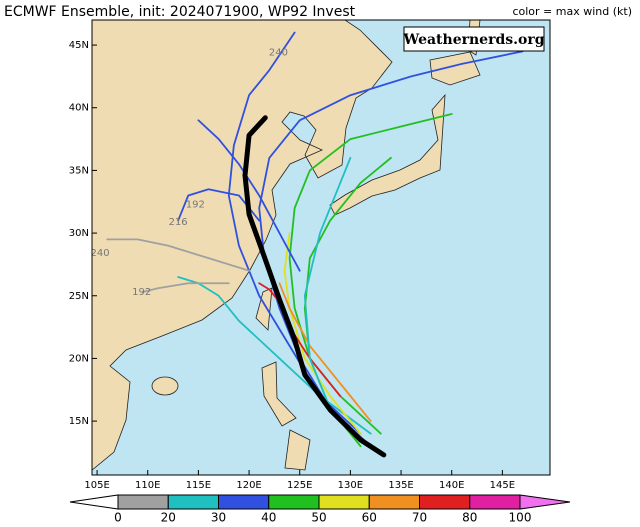  Describe the element at coordinates (268, 518) in the screenshot. I see `colorbar-tick-label: 40` at that location.